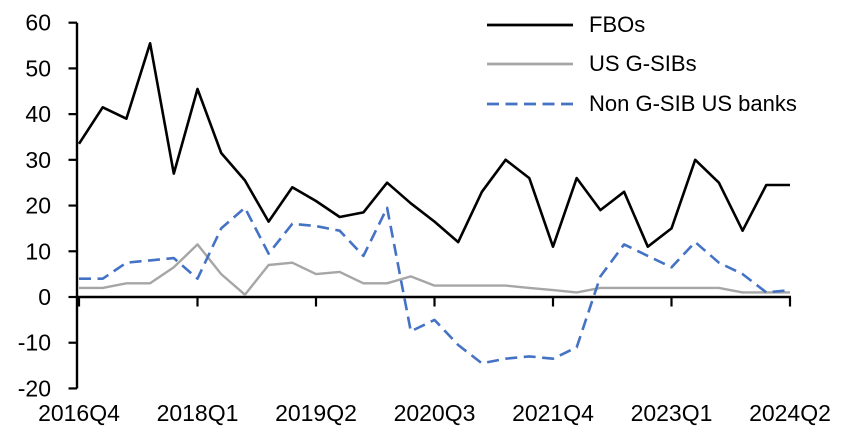  I want to click on legend-item-non-gsib: Non G-SIB US banks, so click(642, 104).